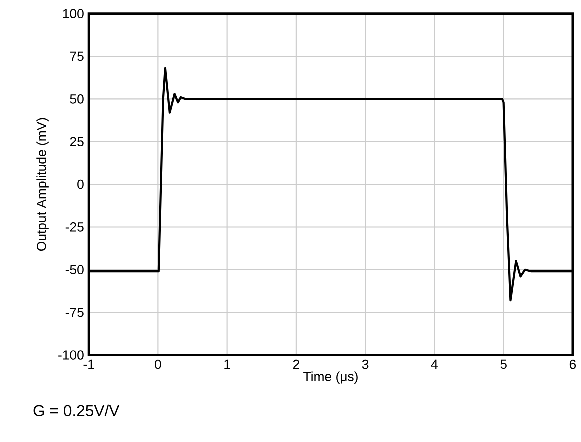  What do you see at coordinates (331, 378) in the screenshot?
I see `x-axis-title: Time (μs)` at bounding box center [331, 378].